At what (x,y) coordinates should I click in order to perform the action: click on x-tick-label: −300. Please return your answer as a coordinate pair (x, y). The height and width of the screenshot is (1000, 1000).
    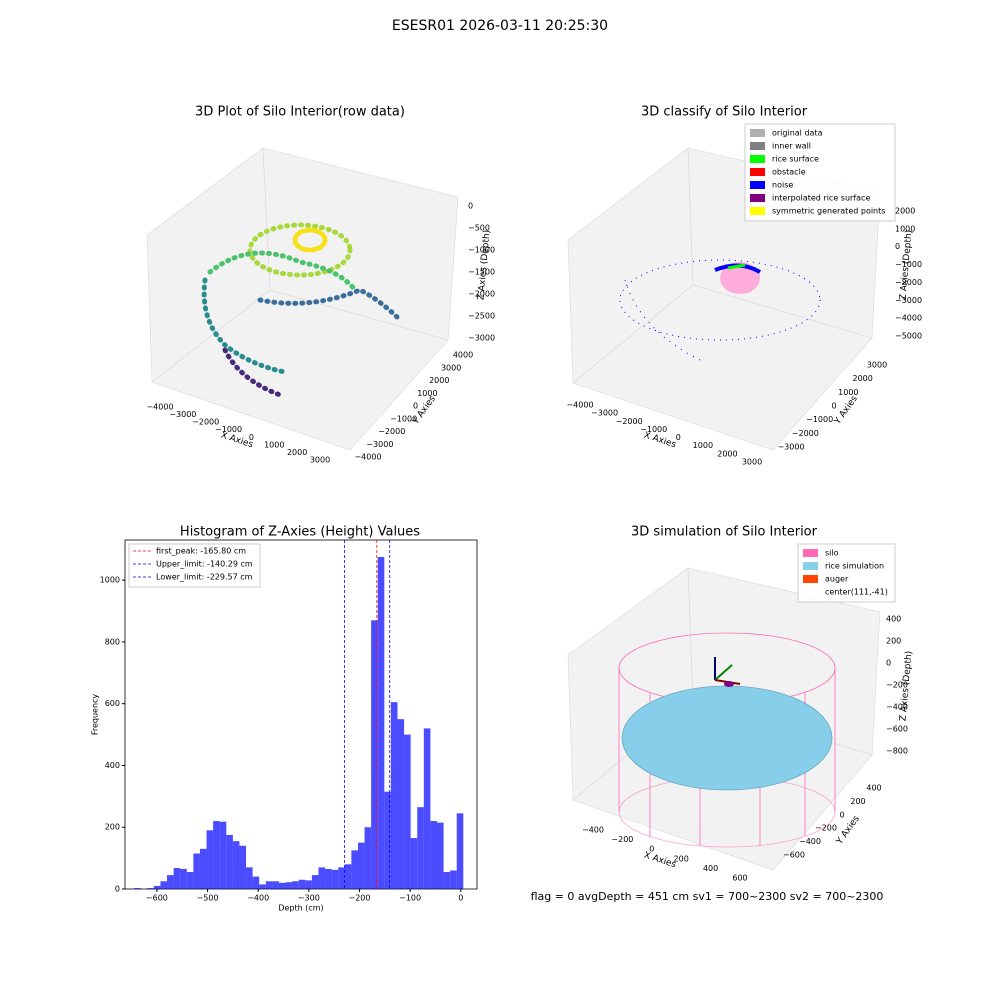
    Looking at the image, I should click on (309, 898).